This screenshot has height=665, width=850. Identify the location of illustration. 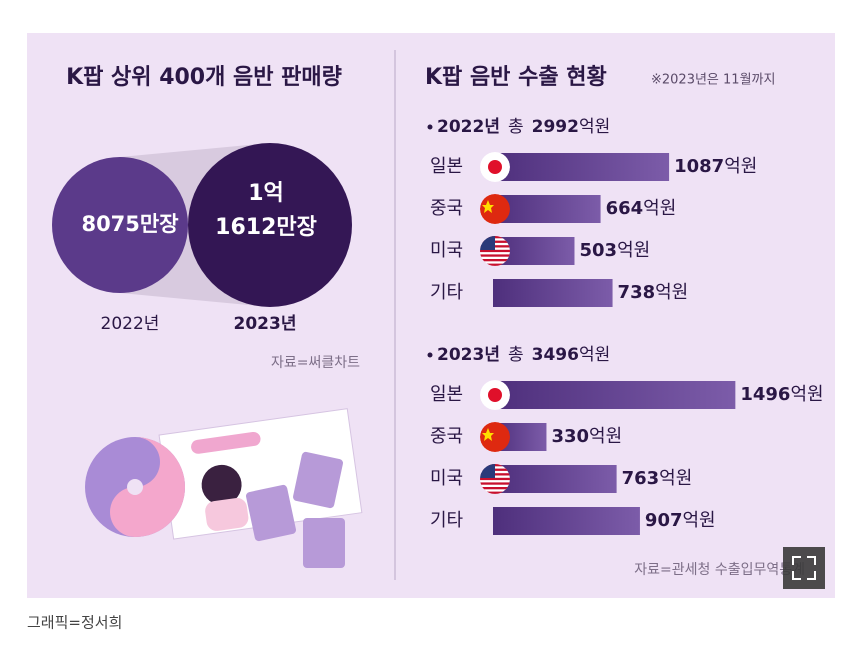
(224, 488).